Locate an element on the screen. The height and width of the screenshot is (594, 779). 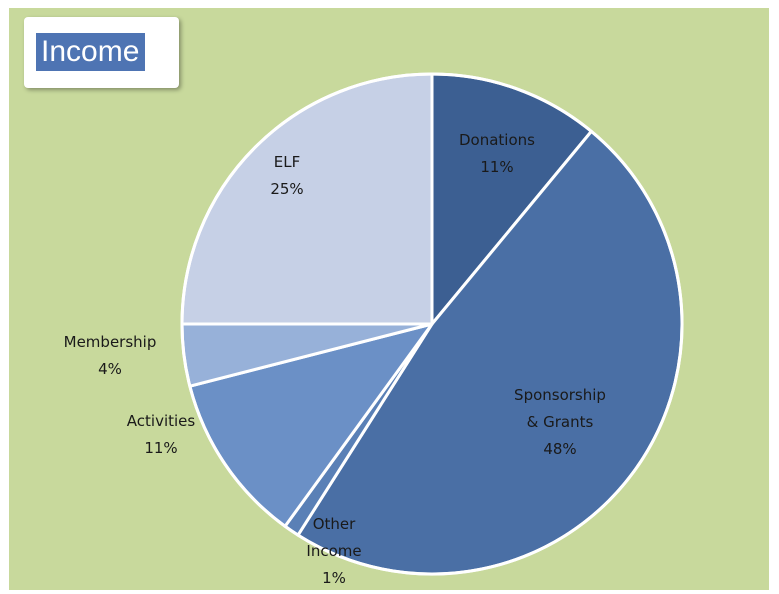
pie-label-donations: Donations 11% is located at coordinates (497, 153).